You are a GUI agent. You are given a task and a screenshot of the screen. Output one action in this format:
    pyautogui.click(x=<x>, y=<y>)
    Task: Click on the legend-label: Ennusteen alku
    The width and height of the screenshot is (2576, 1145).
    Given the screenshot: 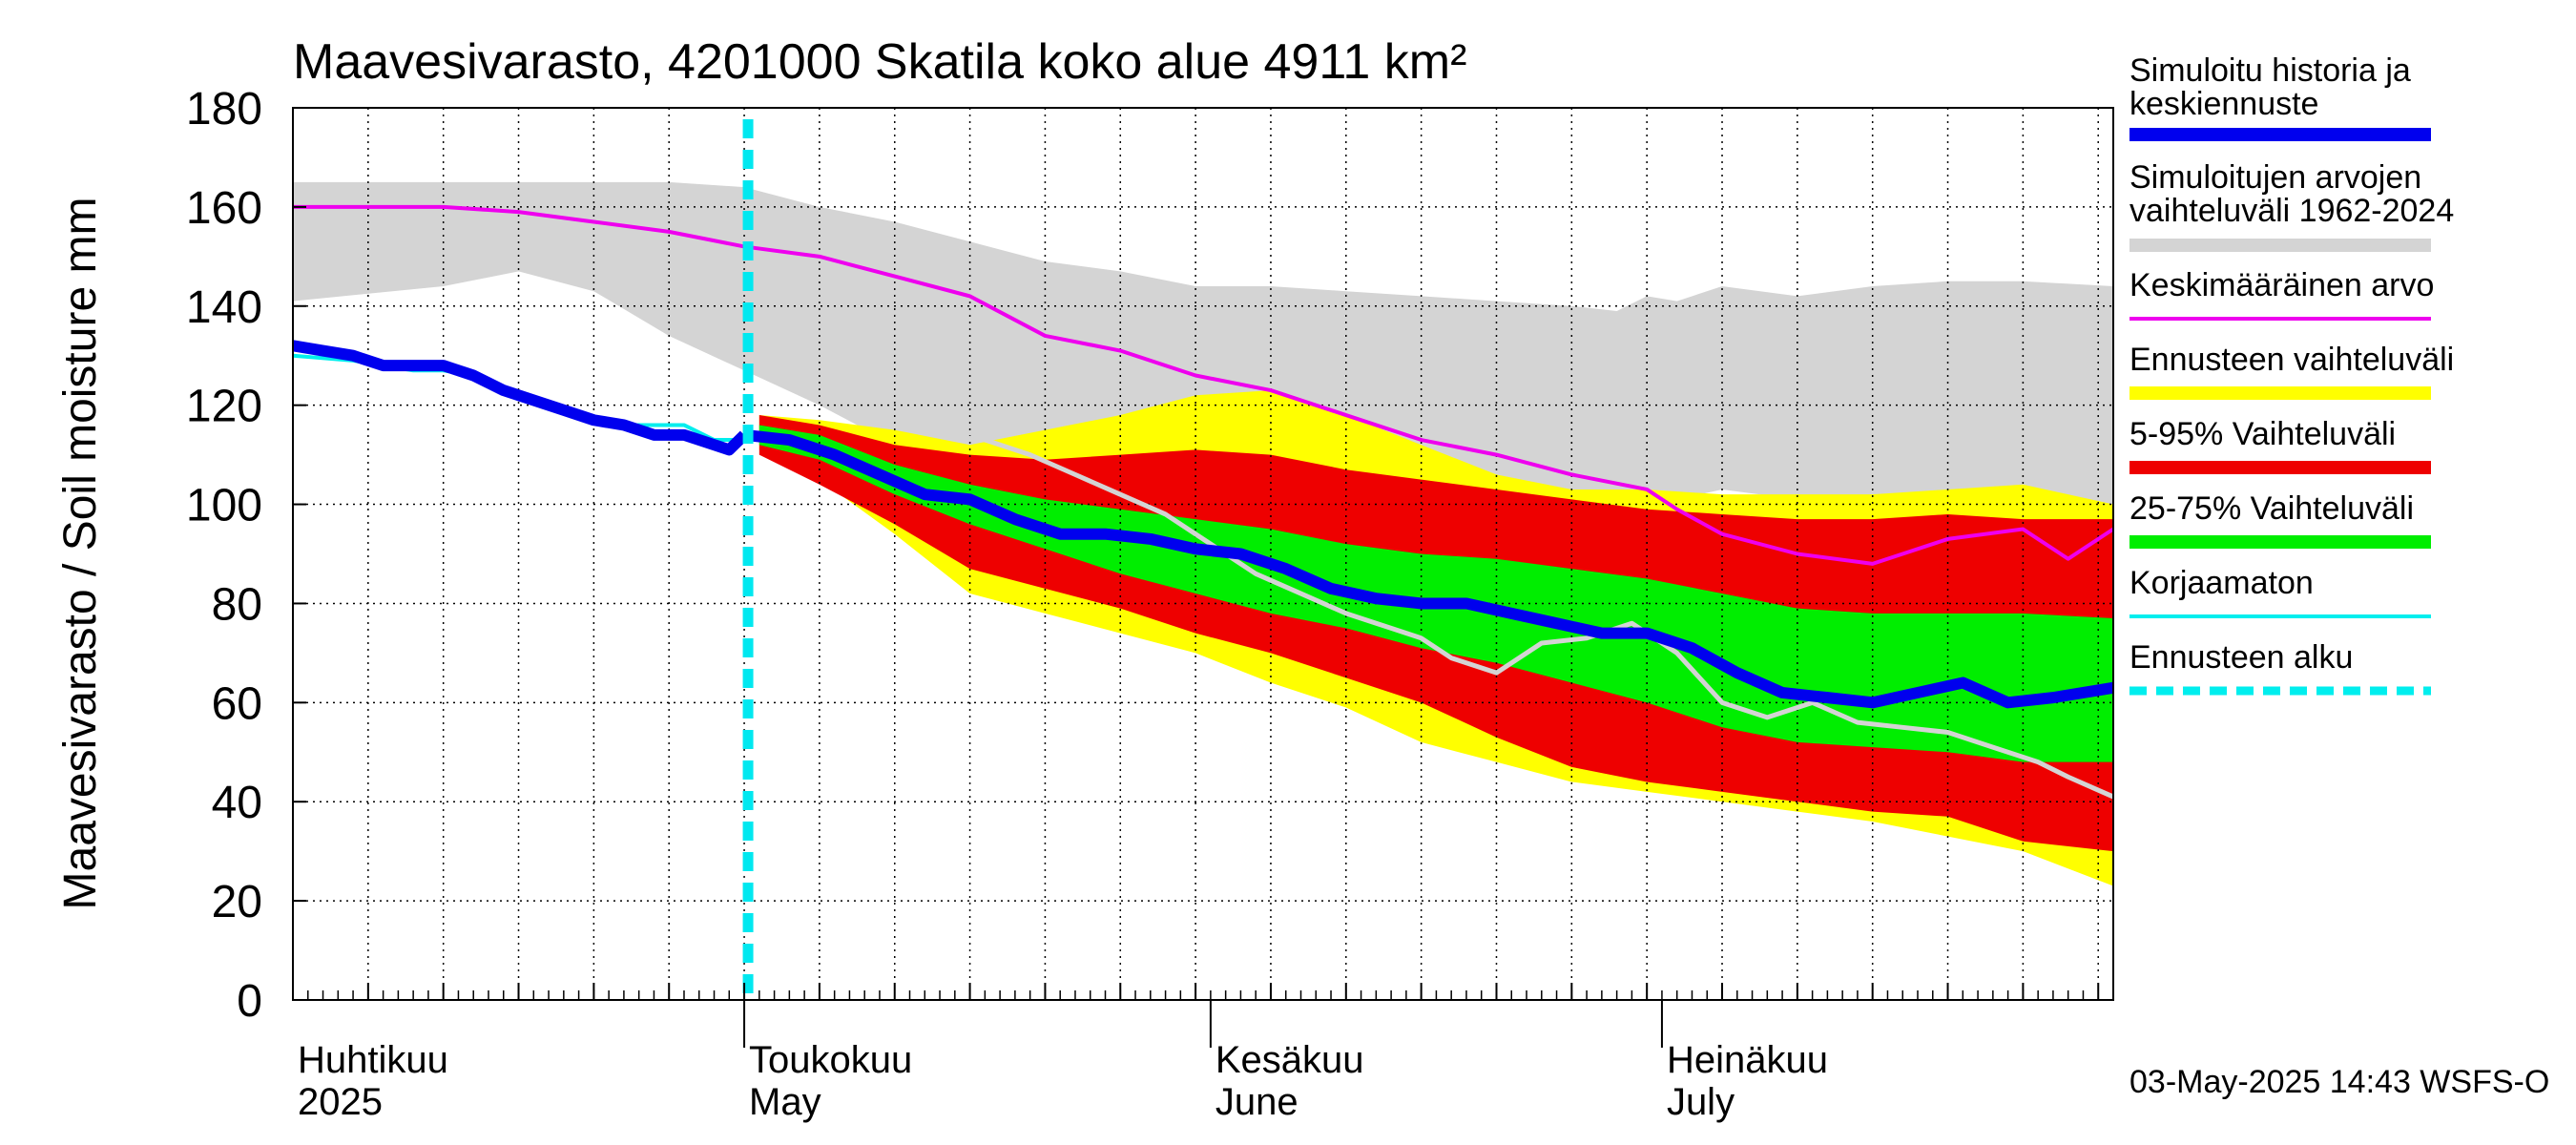 What is the action you would take?
    pyautogui.click(x=2241, y=657)
    